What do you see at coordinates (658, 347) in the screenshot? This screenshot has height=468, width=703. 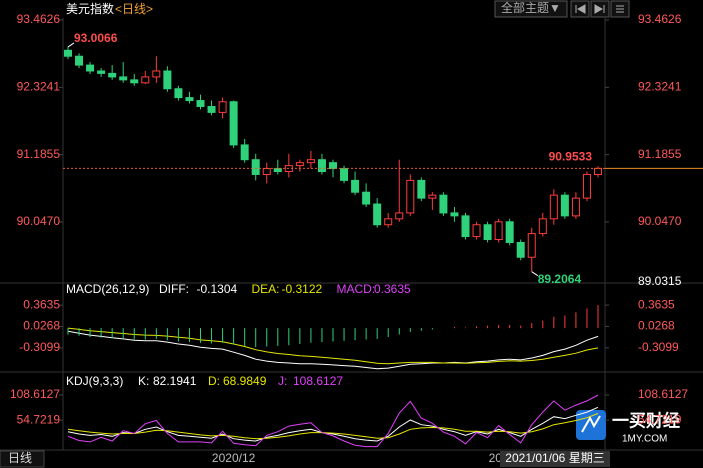 I see `y-tick-label: -0.3099` at bounding box center [658, 347].